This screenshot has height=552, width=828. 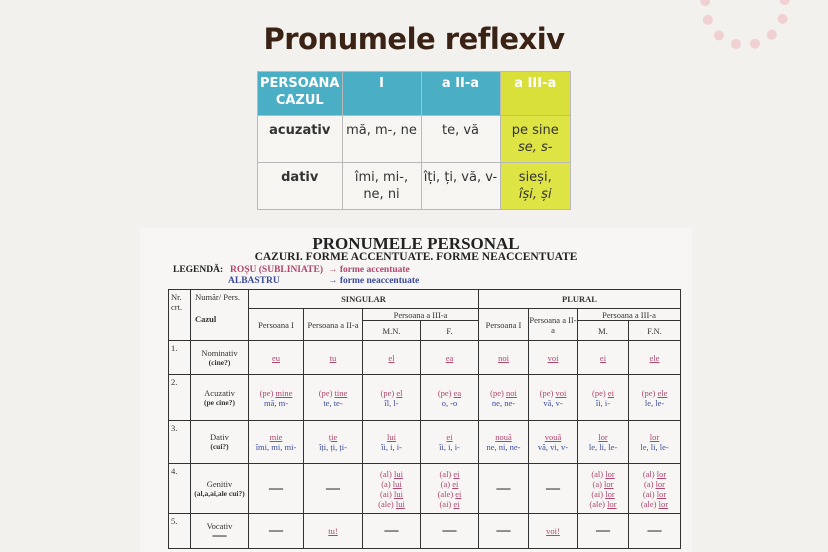 What do you see at coordinates (446, 503) in the screenshot?
I see `acc-prefix: (ai)` at bounding box center [446, 503].